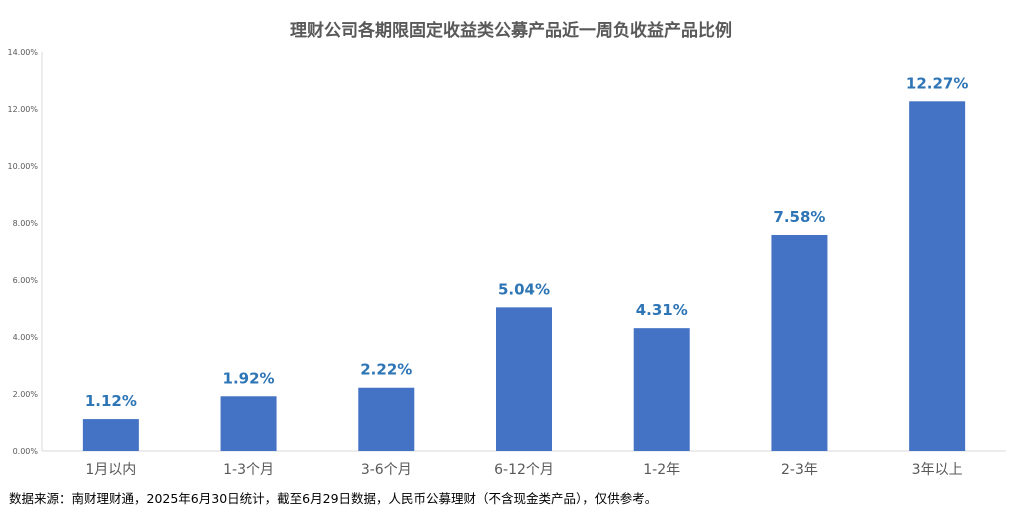 The height and width of the screenshot is (521, 1022). Describe the element at coordinates (511, 31) in the screenshot. I see `chart-title: 理财公司各期限固定收益类公募产品近一周负收益产品比例` at that location.